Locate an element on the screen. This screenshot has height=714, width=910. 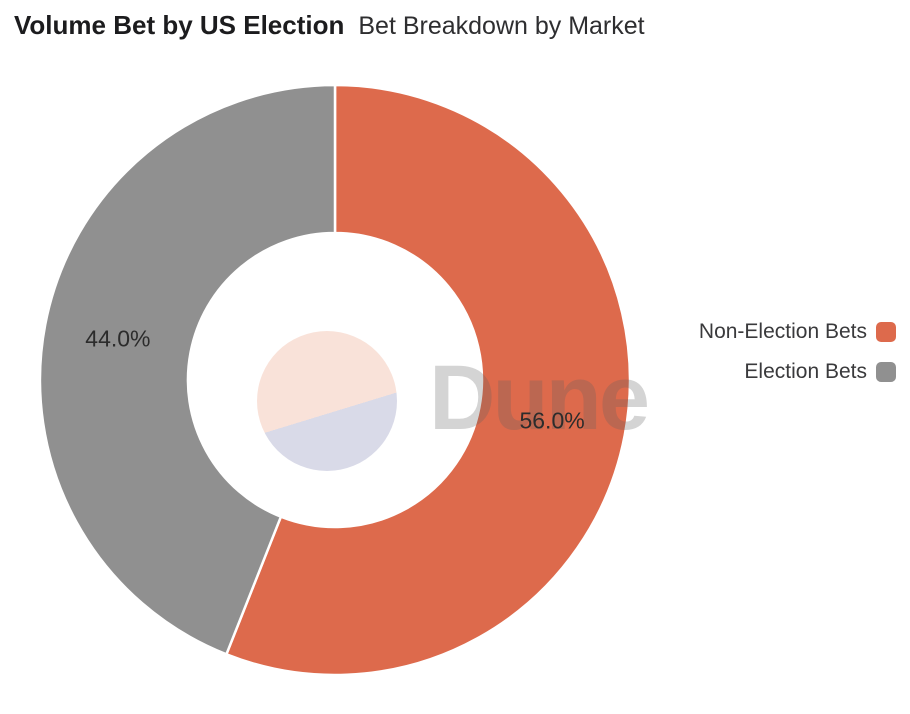
legend-label: Election Bets is located at coordinates (805, 371).